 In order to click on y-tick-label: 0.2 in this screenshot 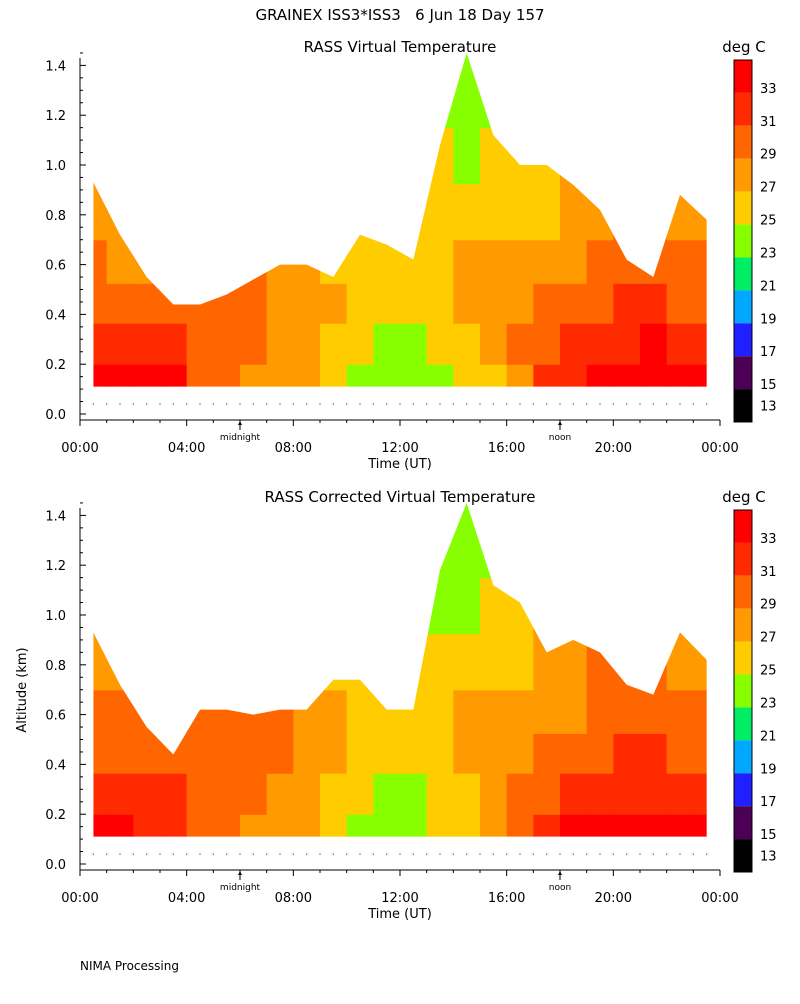, I will do `click(55, 815)`.